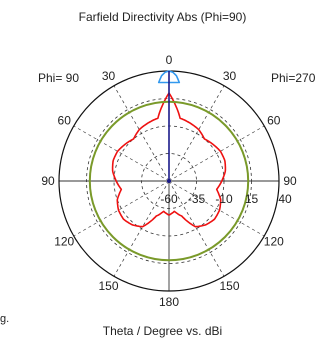 This screenshot has height=356, width=325. I want to click on radial-tick-label: 40, so click(285, 199).